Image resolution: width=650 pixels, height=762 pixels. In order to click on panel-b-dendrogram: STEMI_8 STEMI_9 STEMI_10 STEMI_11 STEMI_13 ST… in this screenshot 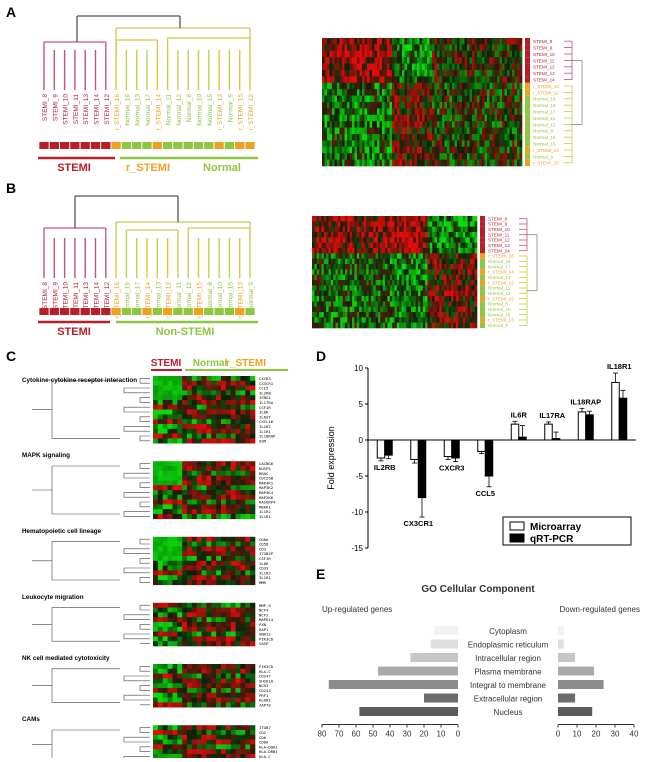, I will do `click(148, 265)`.